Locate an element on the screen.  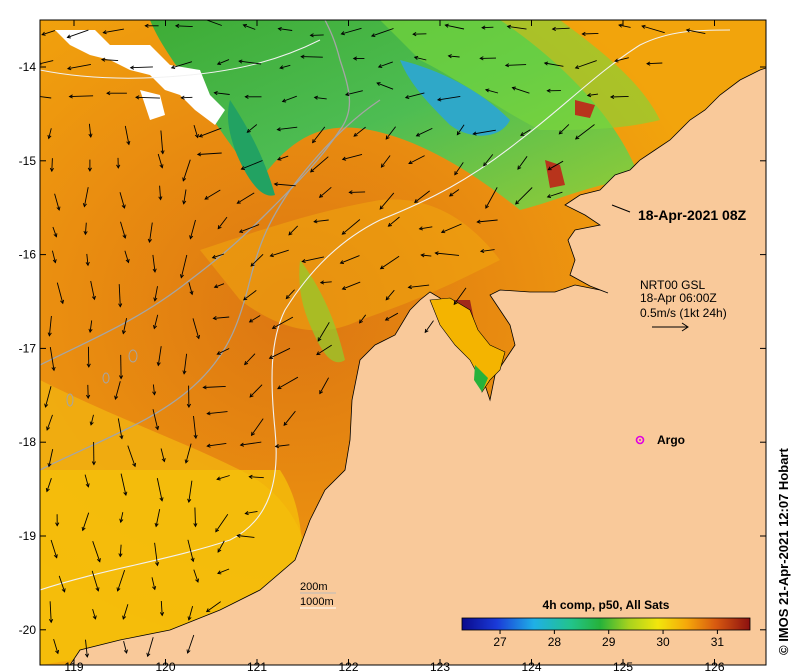
colorbar-ticks: 27 28 29 30 31 is located at coordinates (608, 639).